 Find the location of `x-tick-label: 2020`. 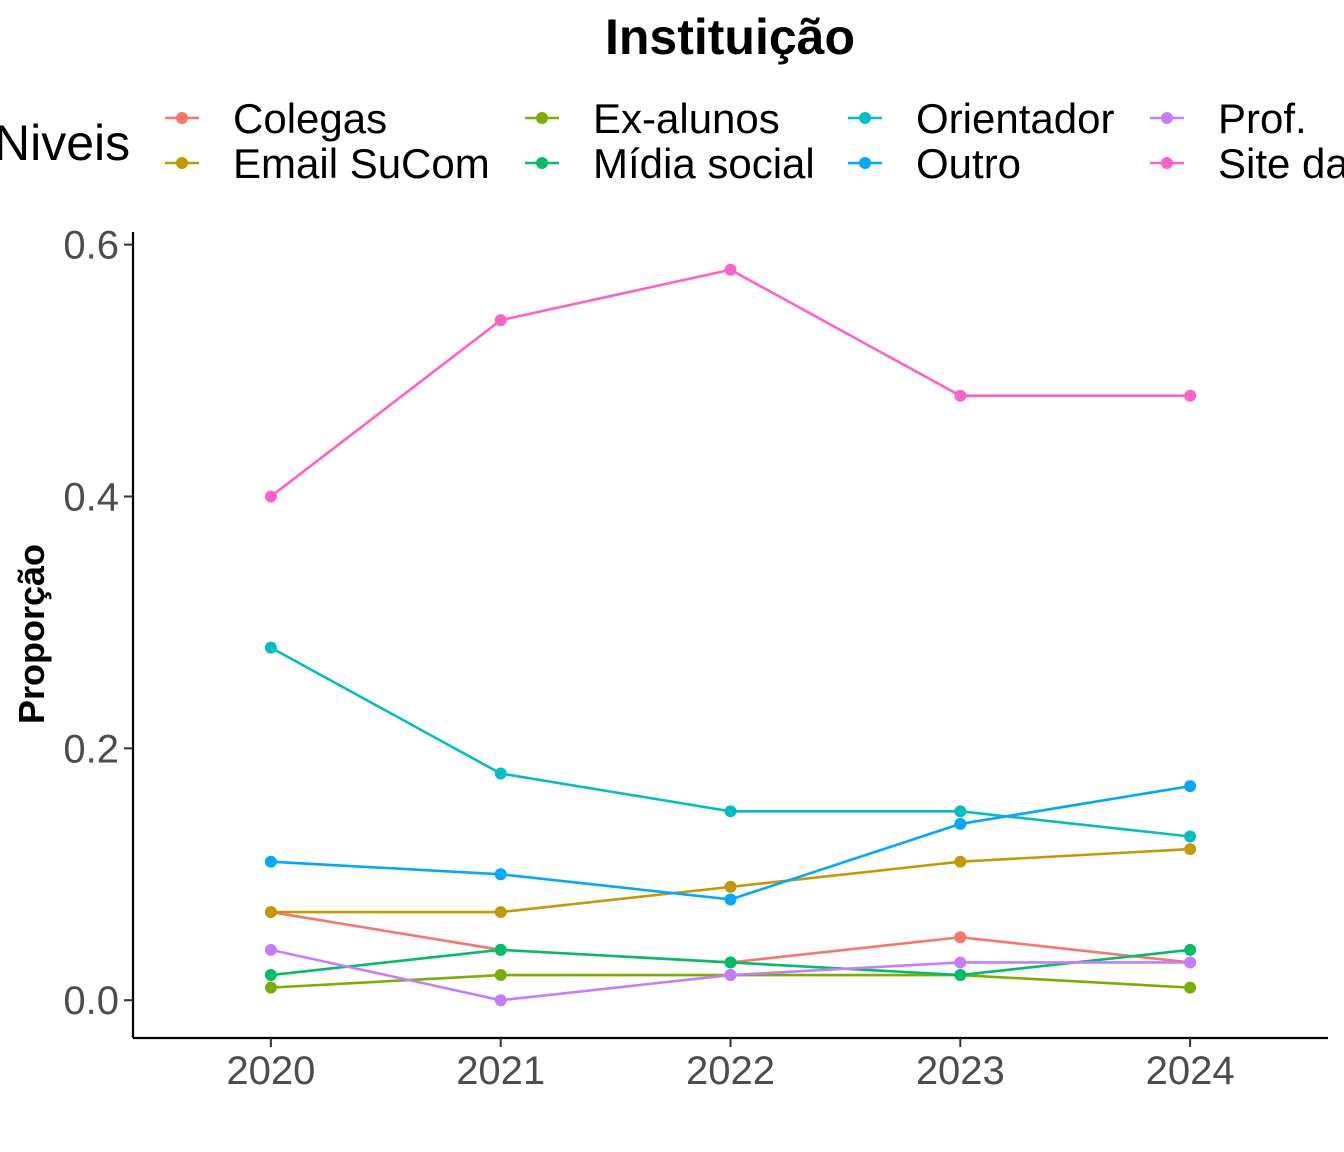

x-tick-label: 2020 is located at coordinates (270, 1071).